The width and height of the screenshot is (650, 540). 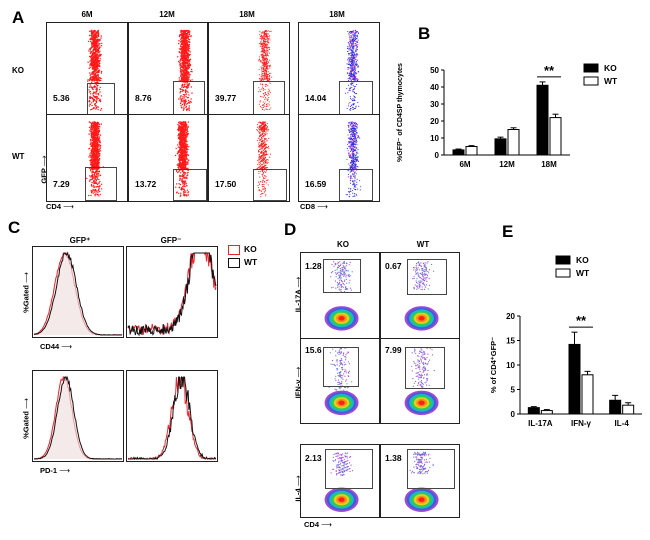 What do you see at coordinates (434, 104) in the screenshot?
I see `y-tick-label: 30` at bounding box center [434, 104].